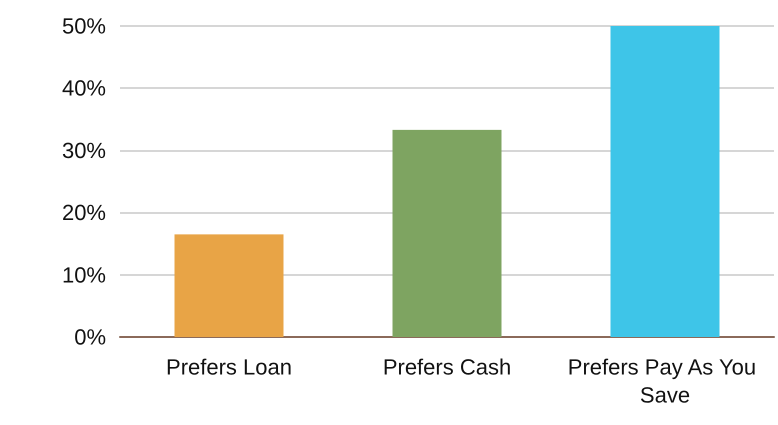  What do you see at coordinates (447, 367) in the screenshot?
I see `x-tick-label: Prefers Cash` at bounding box center [447, 367].